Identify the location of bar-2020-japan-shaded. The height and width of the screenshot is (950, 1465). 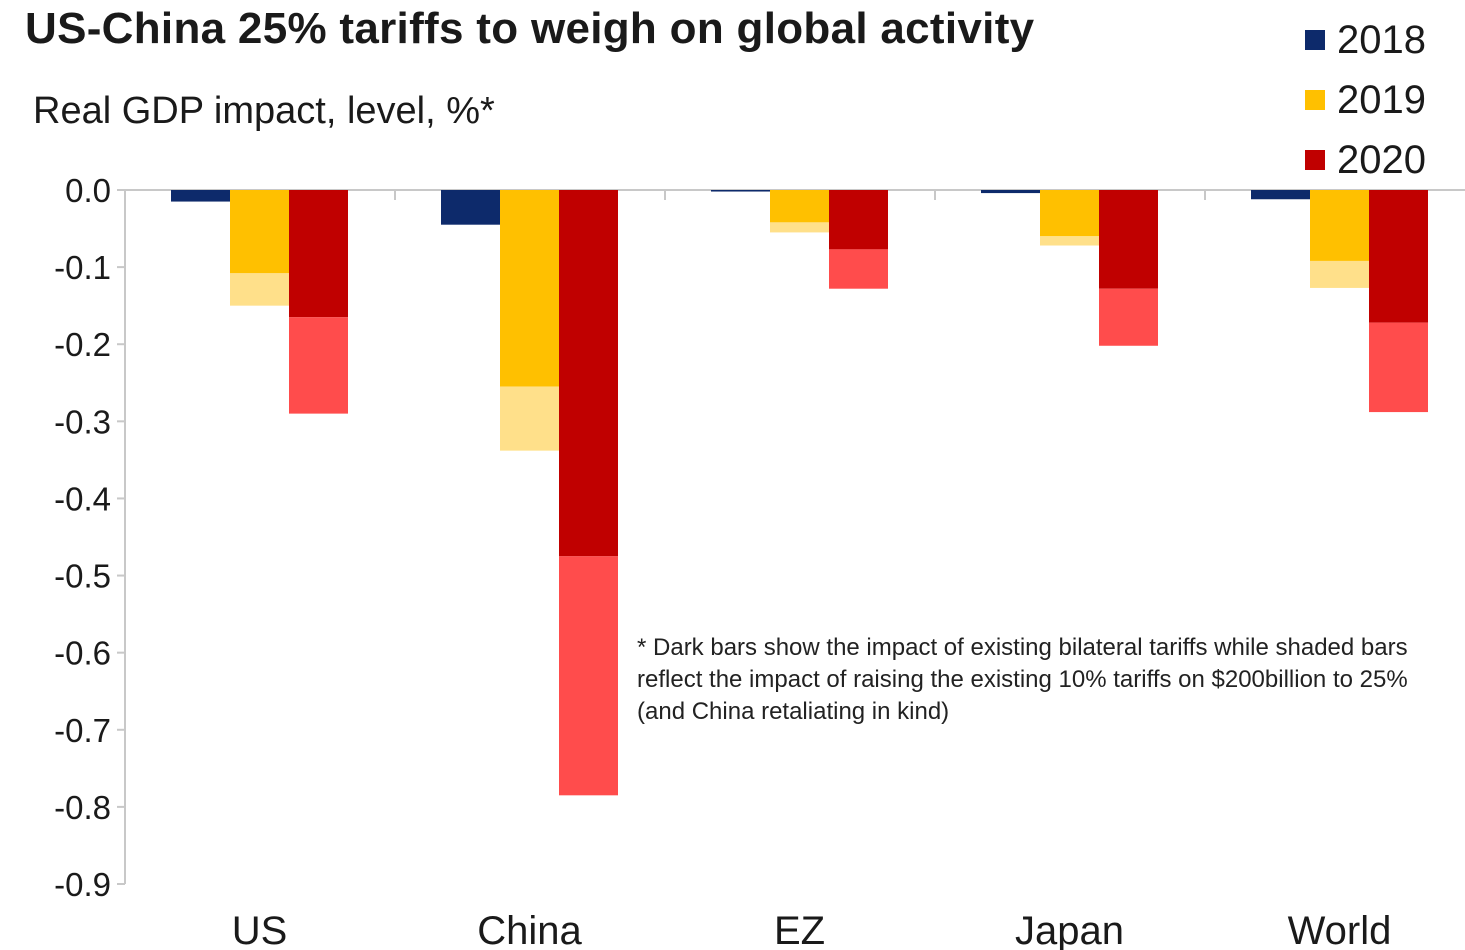
(1128, 317).